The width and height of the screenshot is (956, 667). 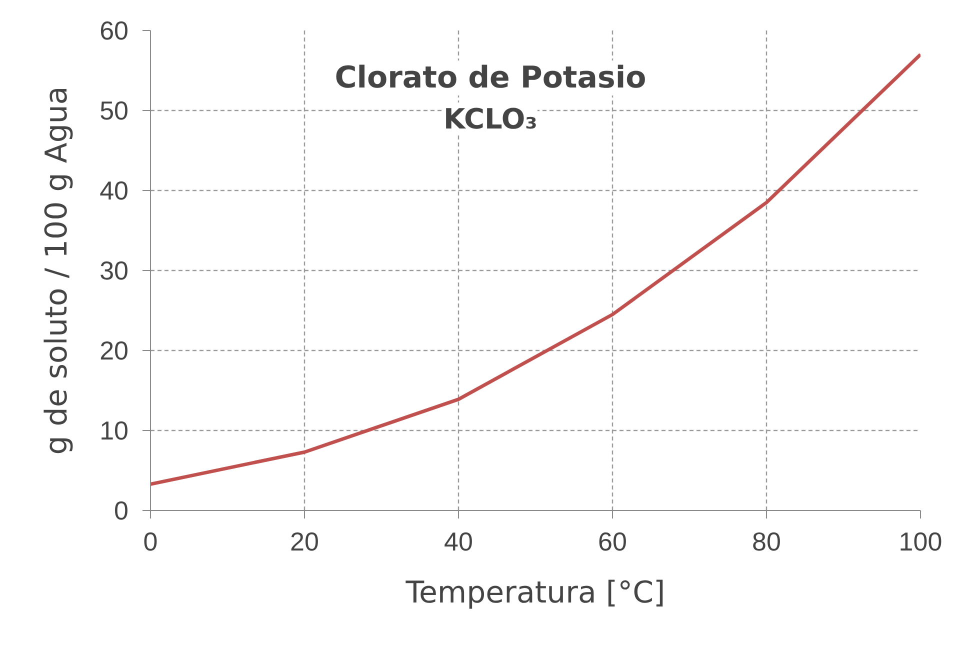 What do you see at coordinates (304, 541) in the screenshot?
I see `x-tick-label: 20` at bounding box center [304, 541].